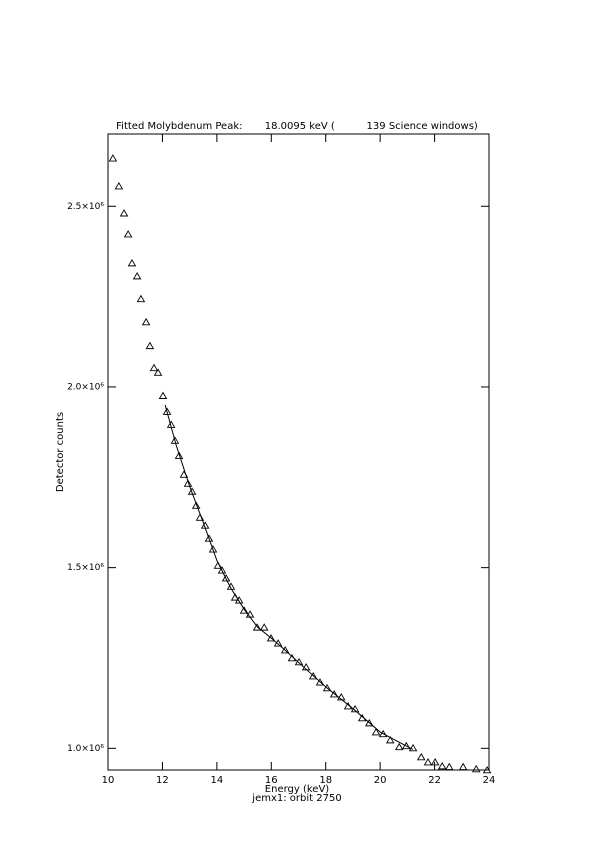 The width and height of the screenshot is (595, 842). I want to click on x-tick-label: 10, so click(108, 780).